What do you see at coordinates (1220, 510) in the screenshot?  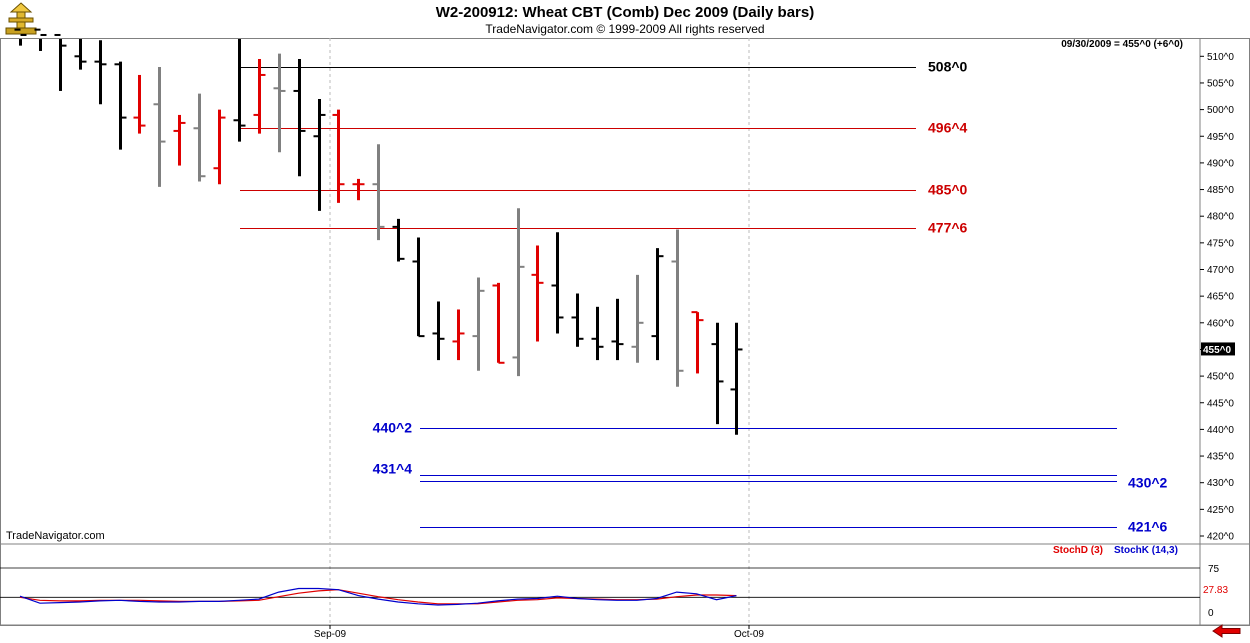 I see `price-tick-label: 425^0` at bounding box center [1220, 510].